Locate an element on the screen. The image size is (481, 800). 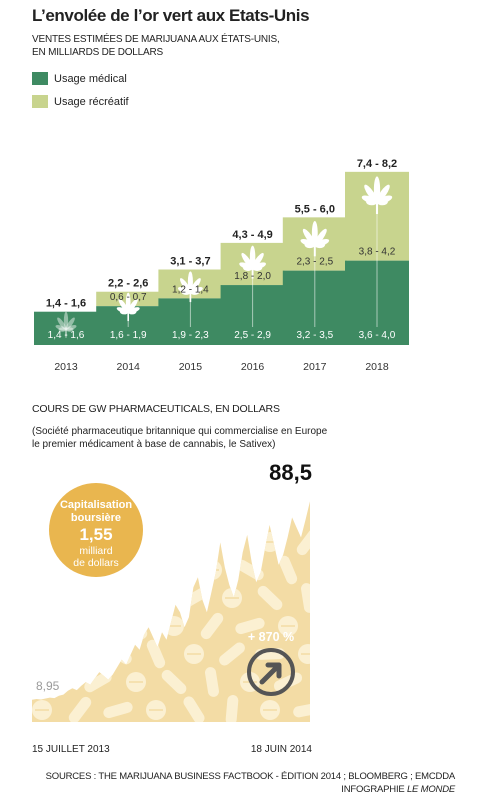
credit-line: INFOGRAPHIE LE MONDE is located at coordinates (398, 789).